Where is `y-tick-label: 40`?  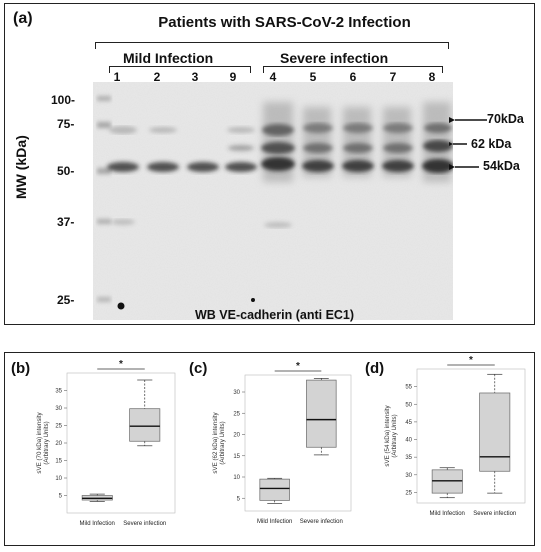 y-tick-label: 40 is located at coordinates (408, 441).